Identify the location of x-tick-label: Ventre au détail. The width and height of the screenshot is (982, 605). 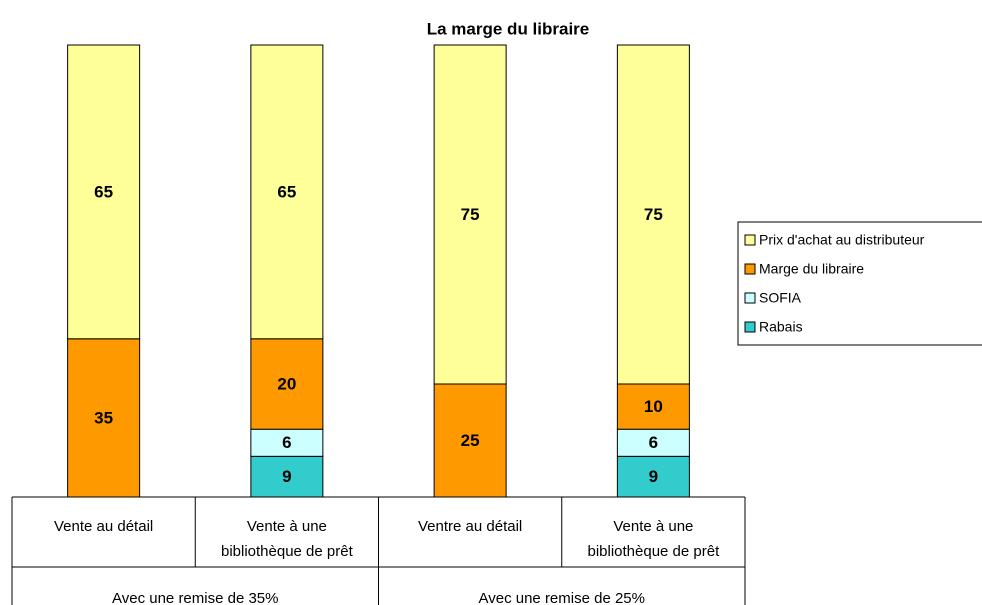
(470, 526).